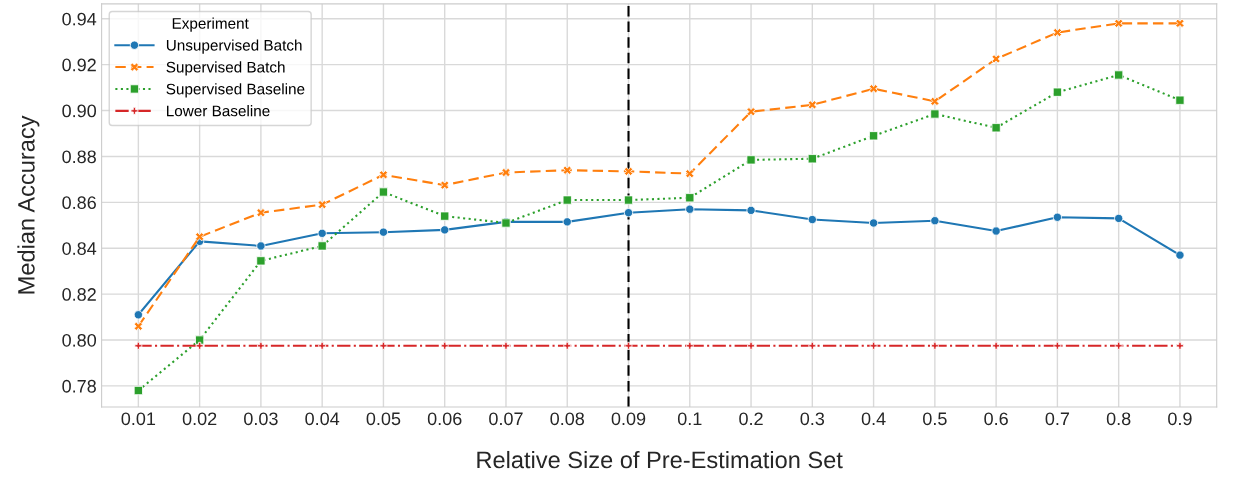 The width and height of the screenshot is (1239, 480). Describe the element at coordinates (218, 111) in the screenshot. I see `legend-label: Lower Baseline` at that location.